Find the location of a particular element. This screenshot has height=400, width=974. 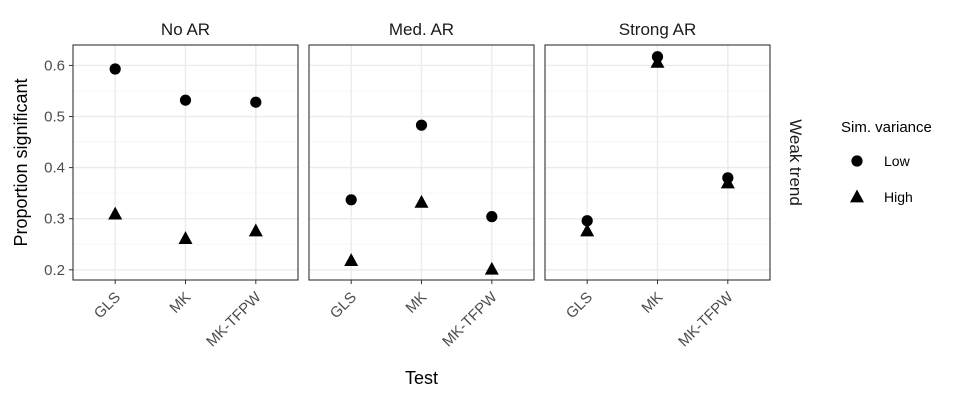

y-tick-label: 0.3 is located at coordinates (54, 219).